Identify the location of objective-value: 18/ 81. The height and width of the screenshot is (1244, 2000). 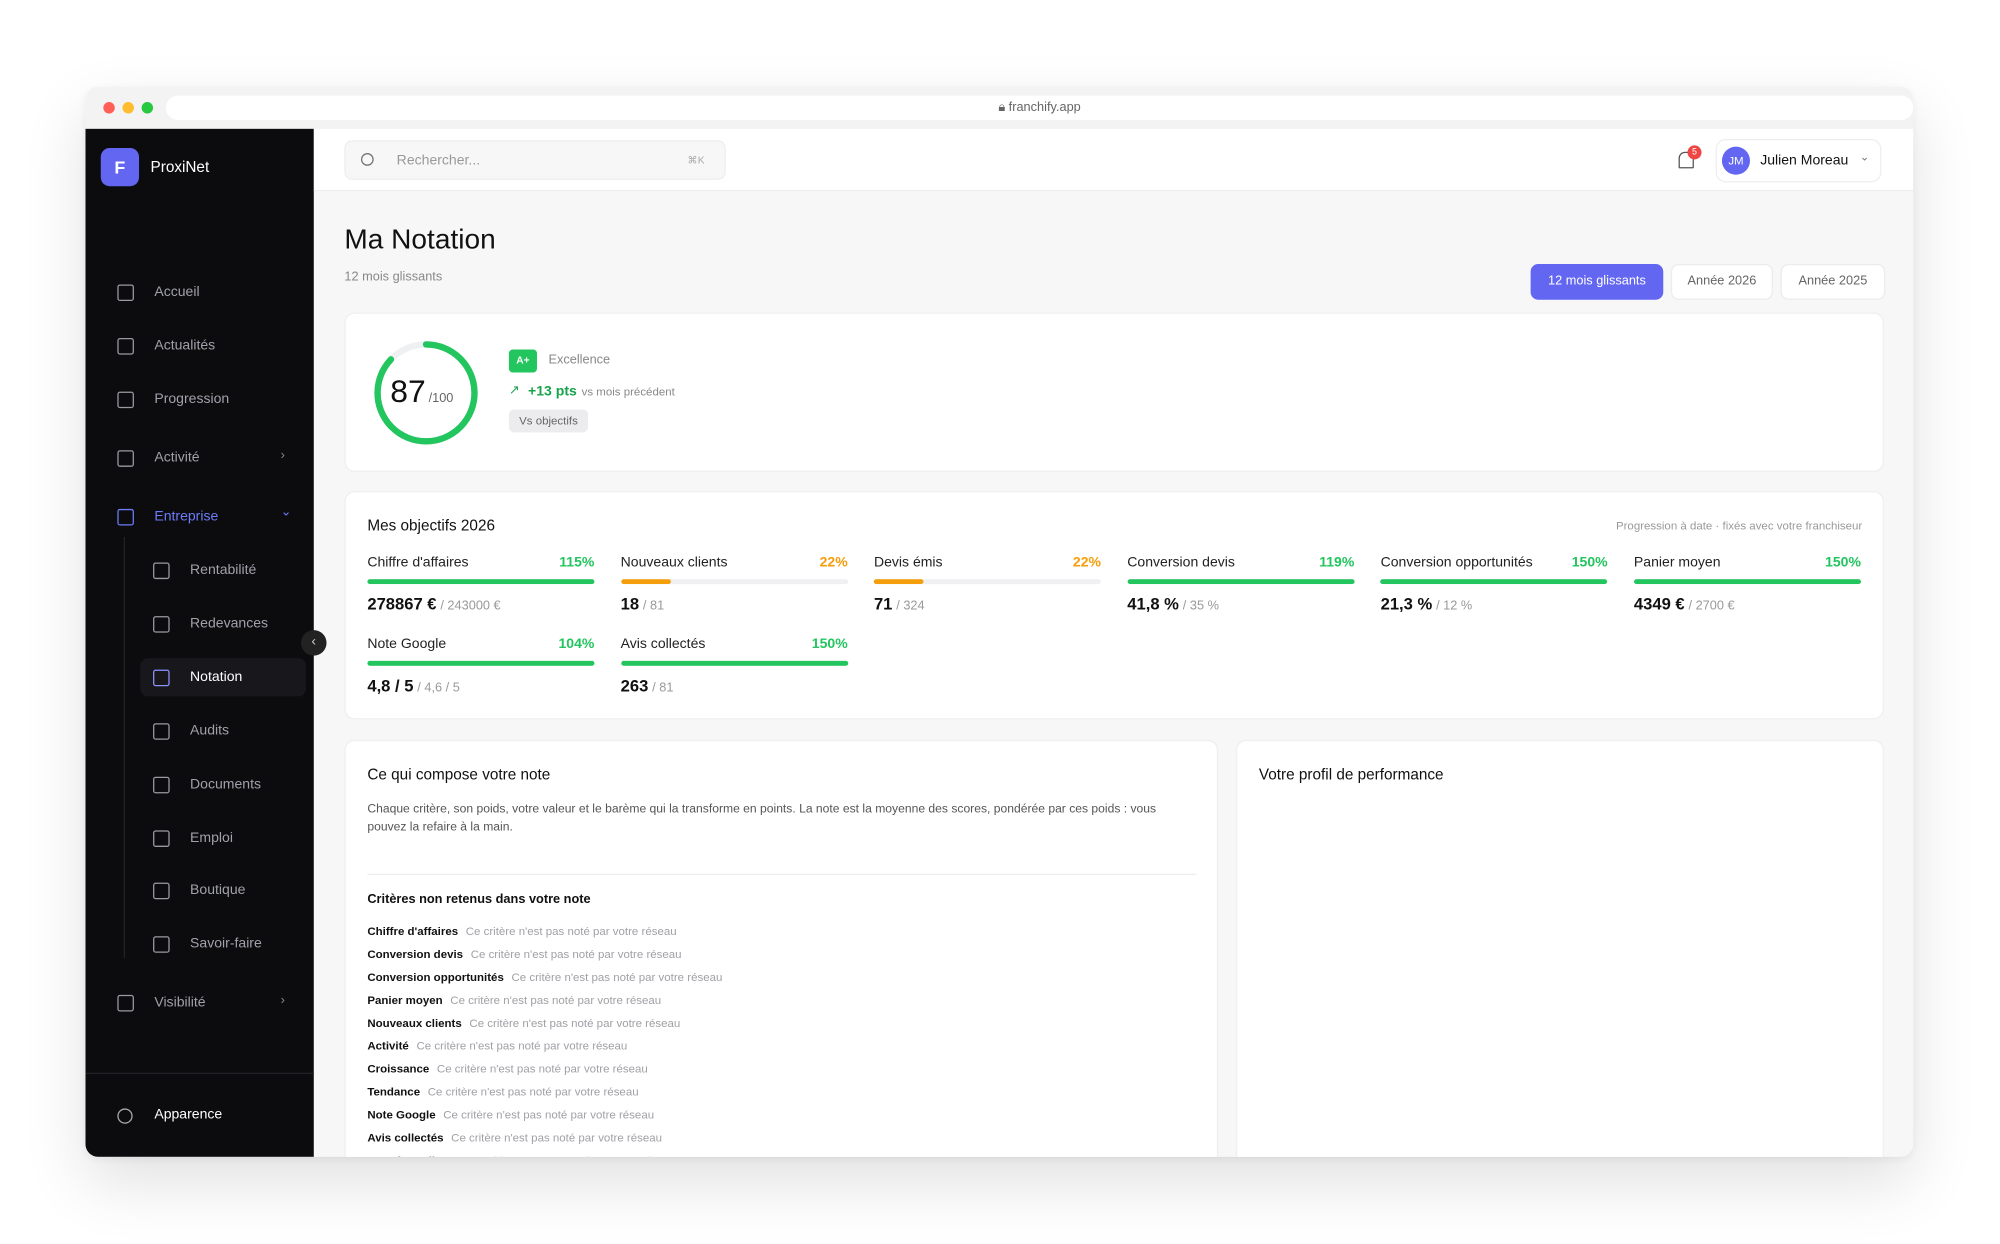
(643, 603).